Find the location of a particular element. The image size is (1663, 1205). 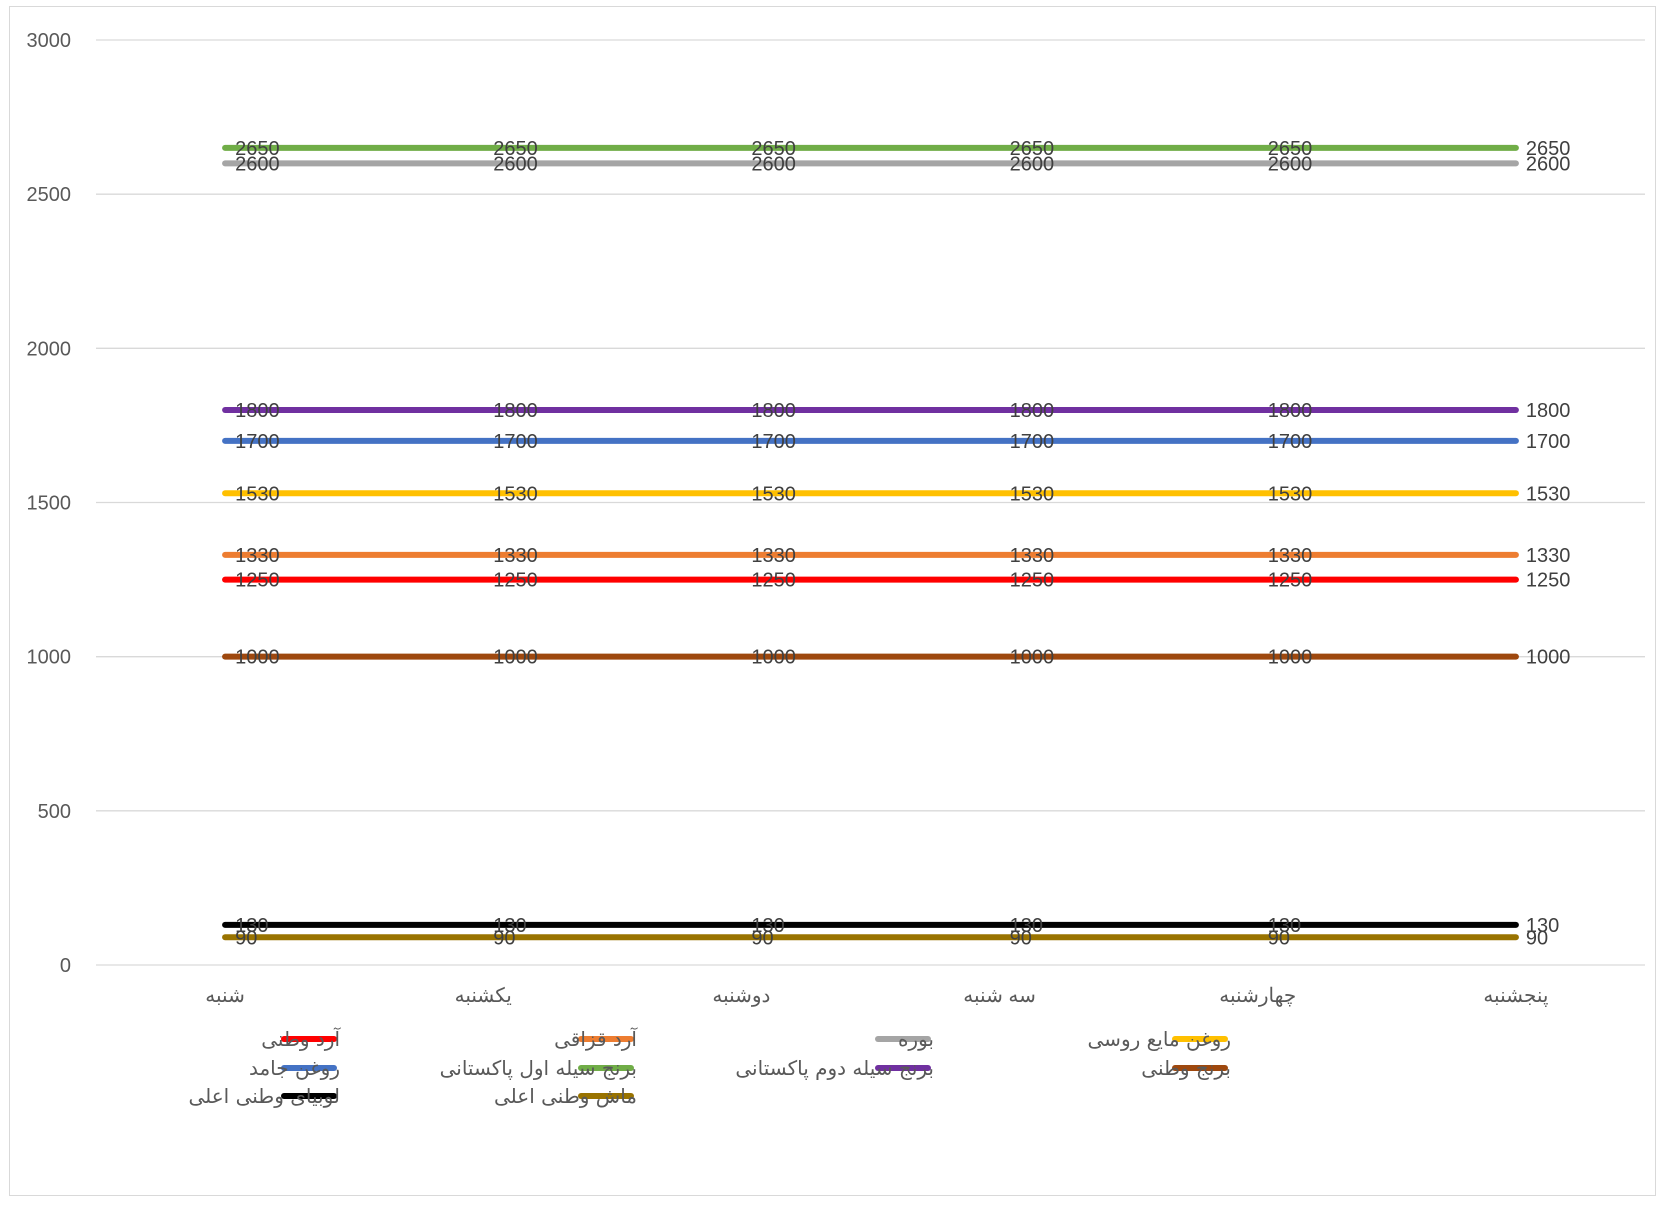

x-tick-label: شنبه is located at coordinates (225, 996).